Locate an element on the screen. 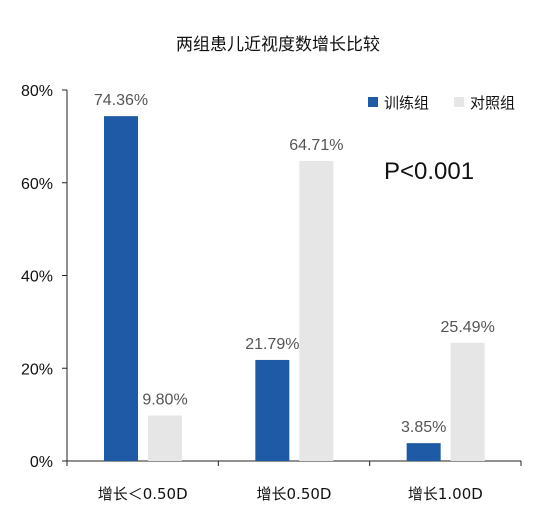 This screenshot has height=516, width=556. data-label: 74.36% is located at coordinates (121, 100).